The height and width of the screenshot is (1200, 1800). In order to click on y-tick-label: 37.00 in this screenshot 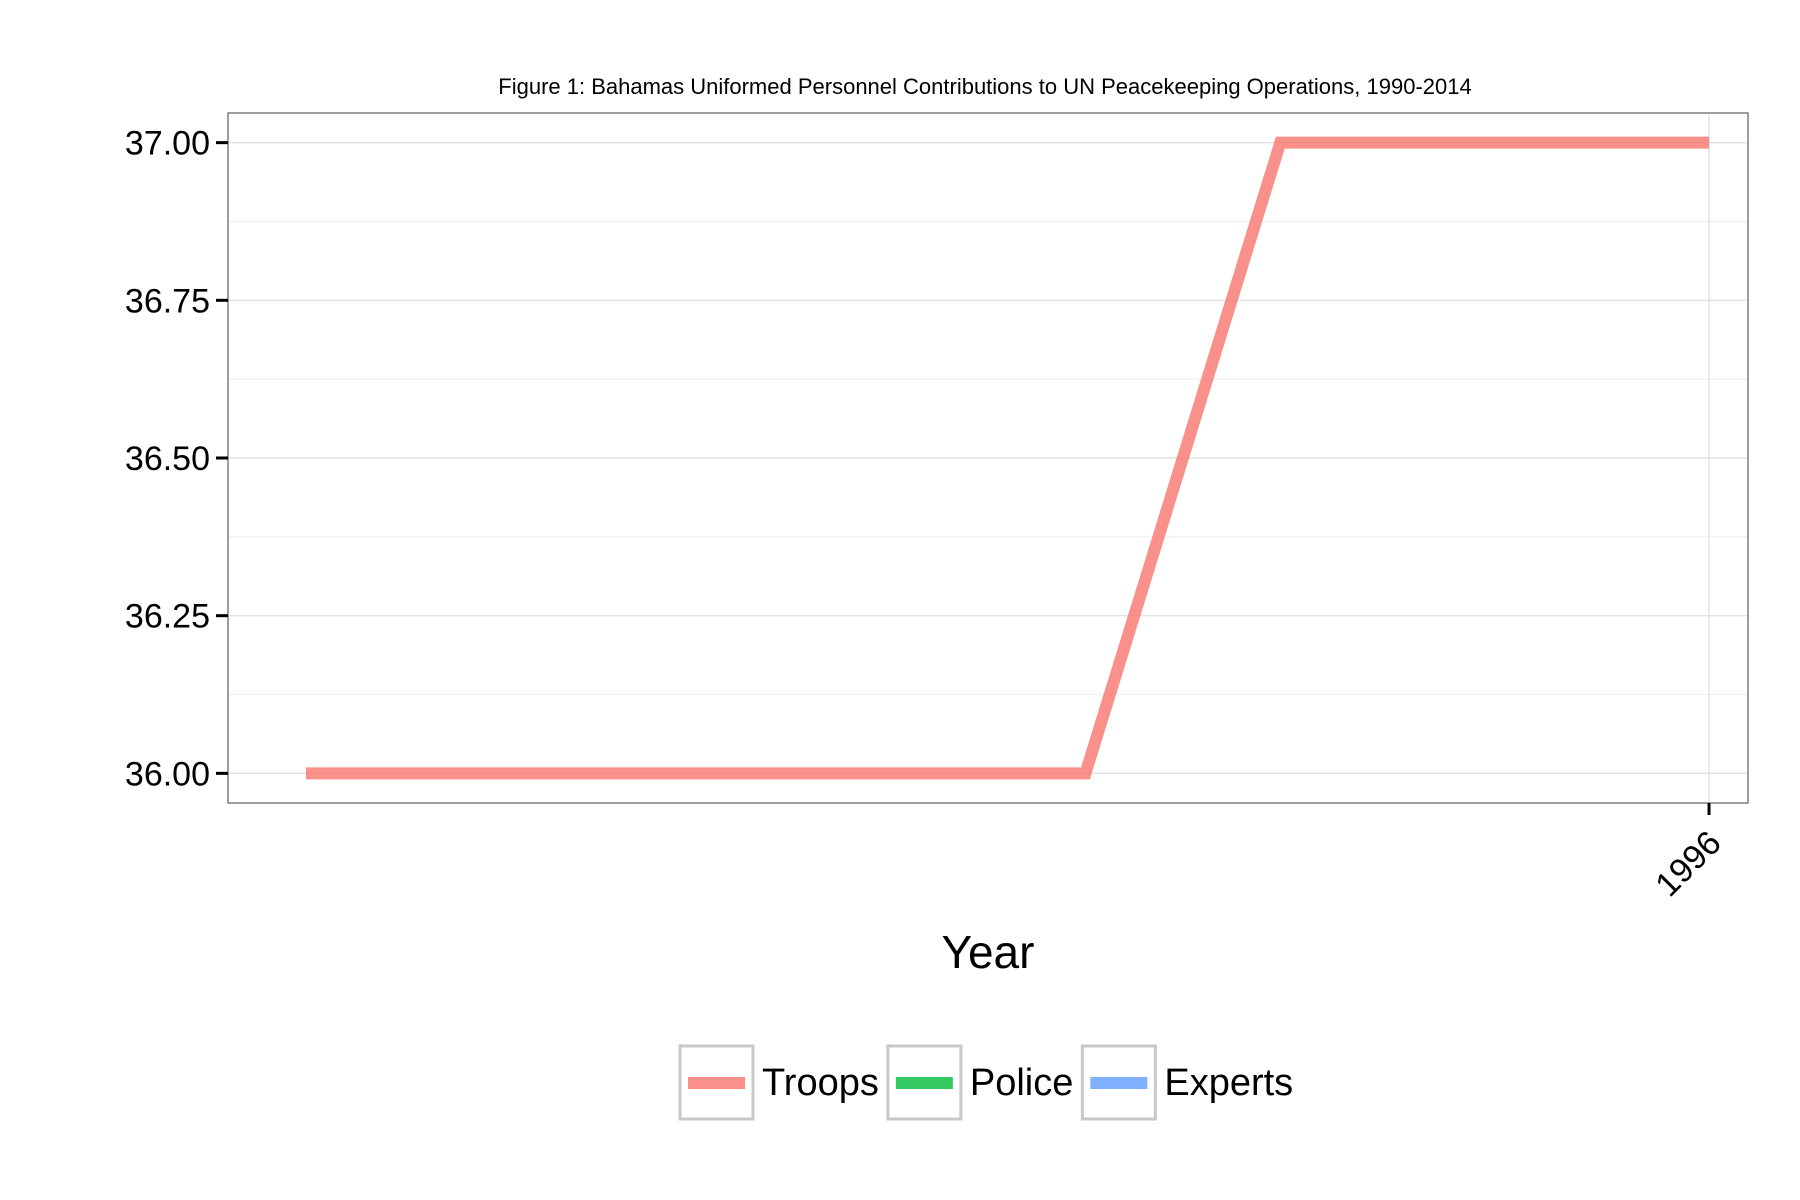, I will do `click(167, 144)`.